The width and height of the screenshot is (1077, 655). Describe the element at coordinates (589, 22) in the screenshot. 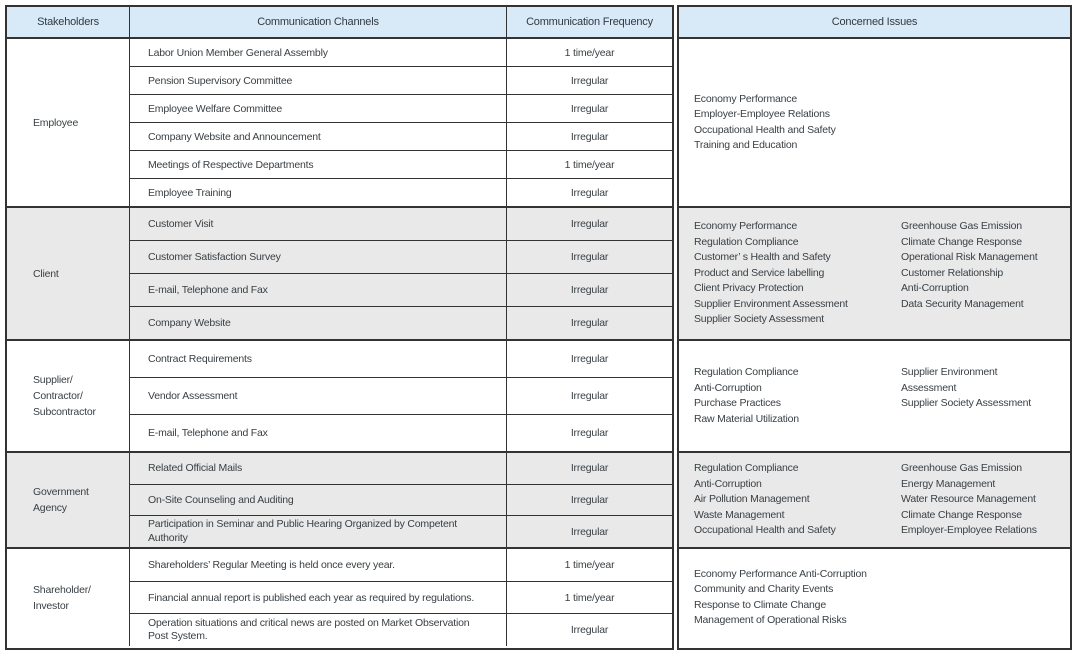

I see `header-communication-frequency: Communication Frequency` at that location.